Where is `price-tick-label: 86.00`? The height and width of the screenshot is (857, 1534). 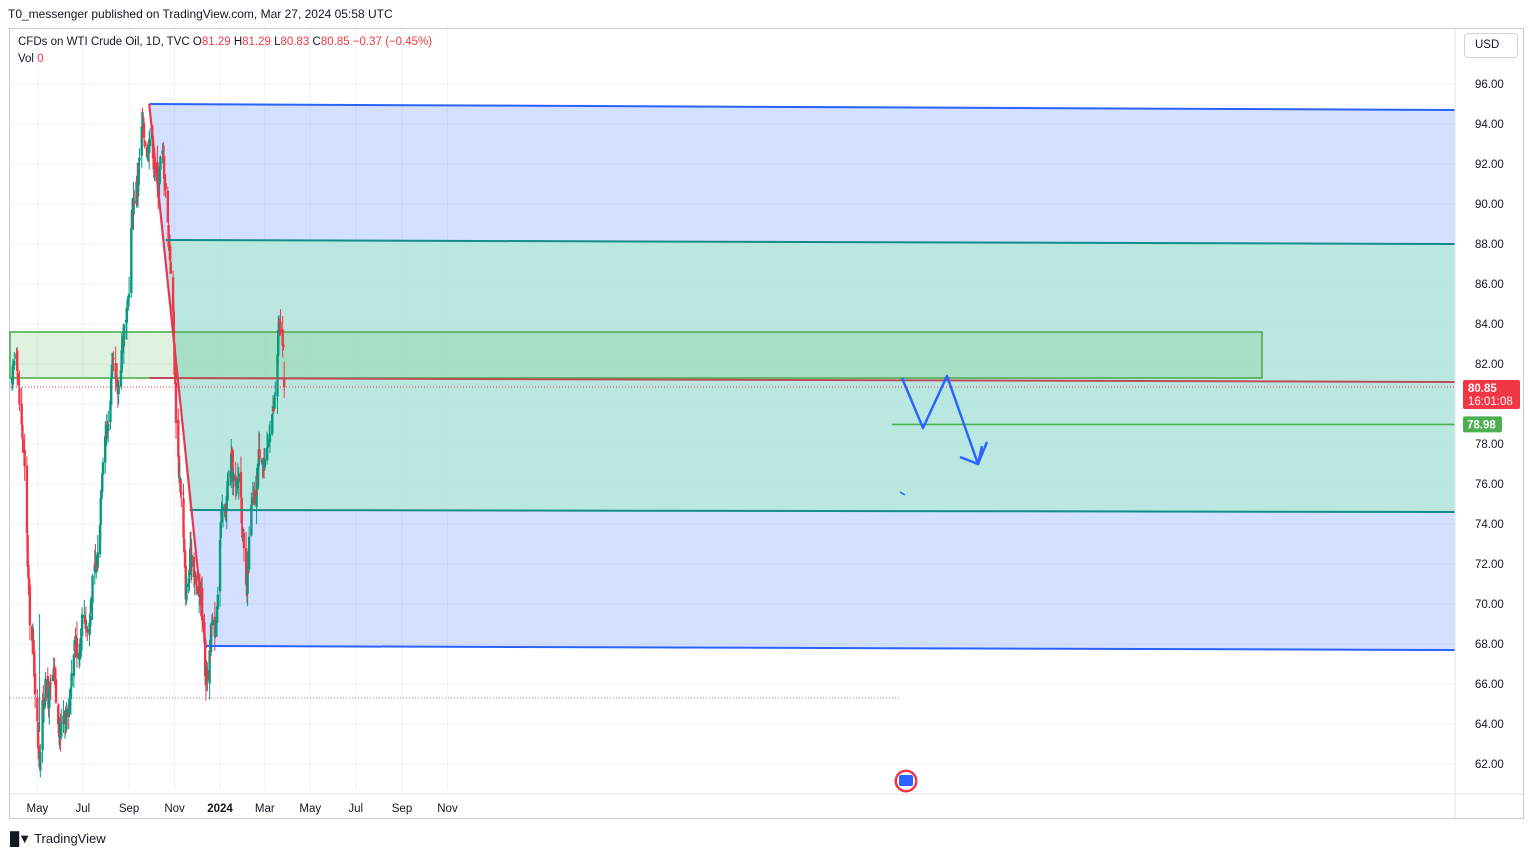
price-tick-label: 86.00 is located at coordinates (1489, 285).